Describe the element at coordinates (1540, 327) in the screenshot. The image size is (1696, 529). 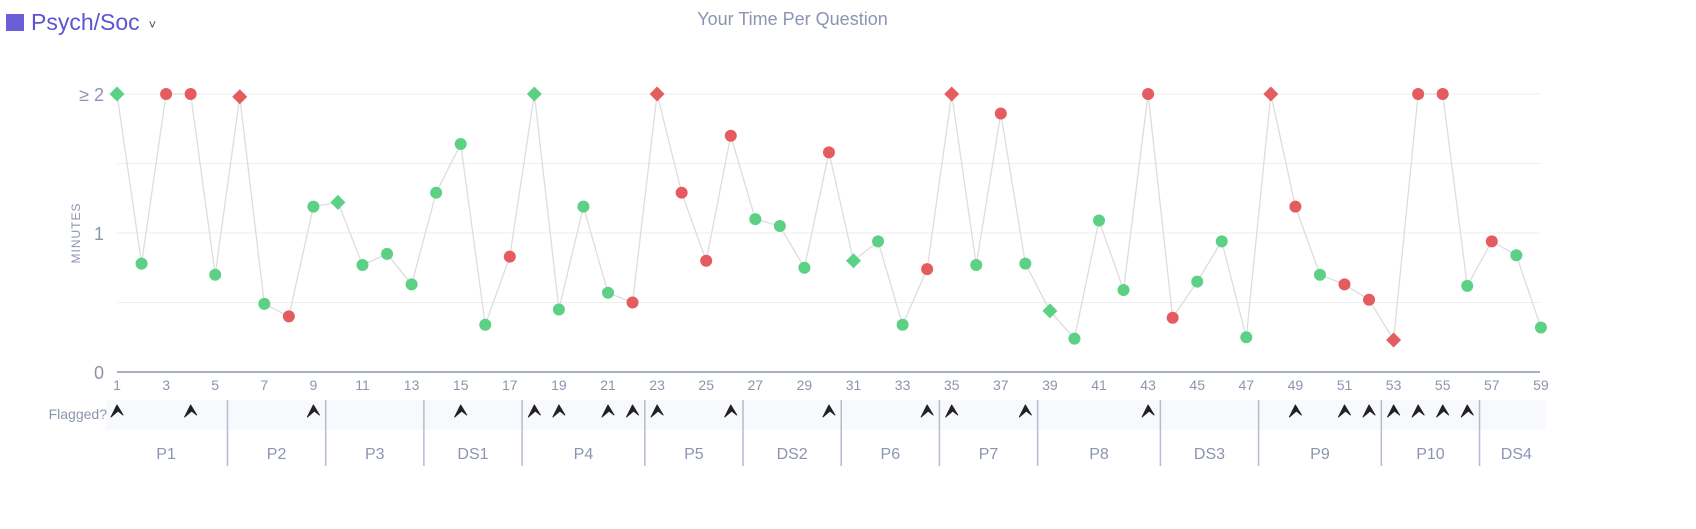
I see `data-point-q59` at that location.